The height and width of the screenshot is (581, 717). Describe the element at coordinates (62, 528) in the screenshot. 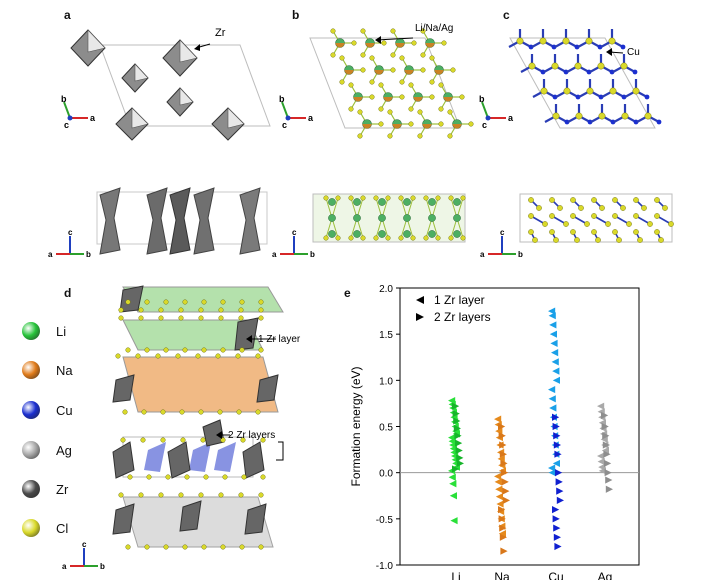

I see `legend-label: Cl` at that location.